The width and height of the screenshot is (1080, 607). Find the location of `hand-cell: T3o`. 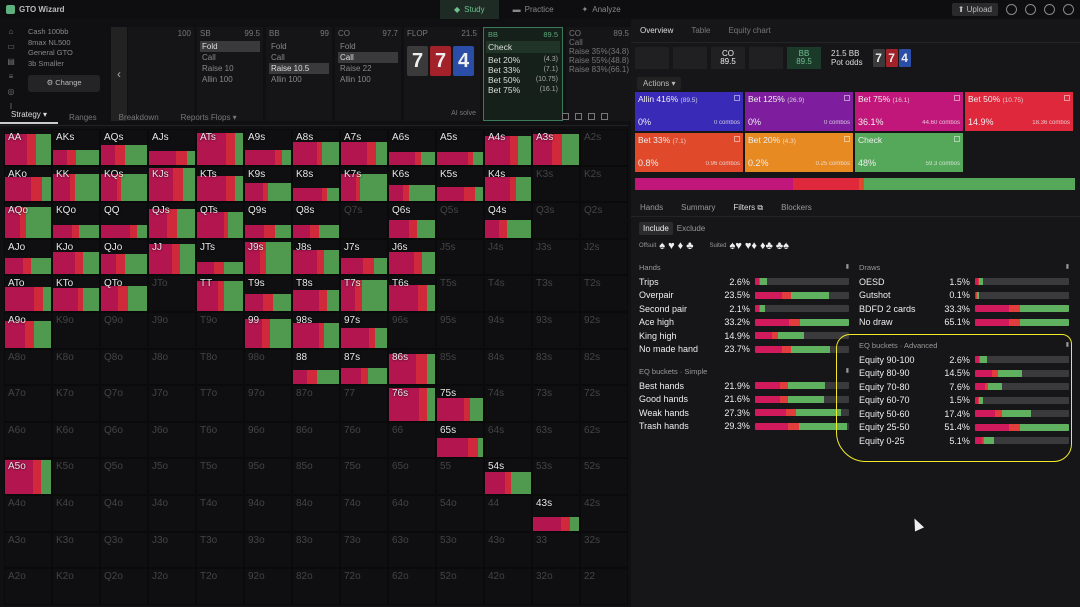

hand-cell: T3o is located at coordinates (220, 550).